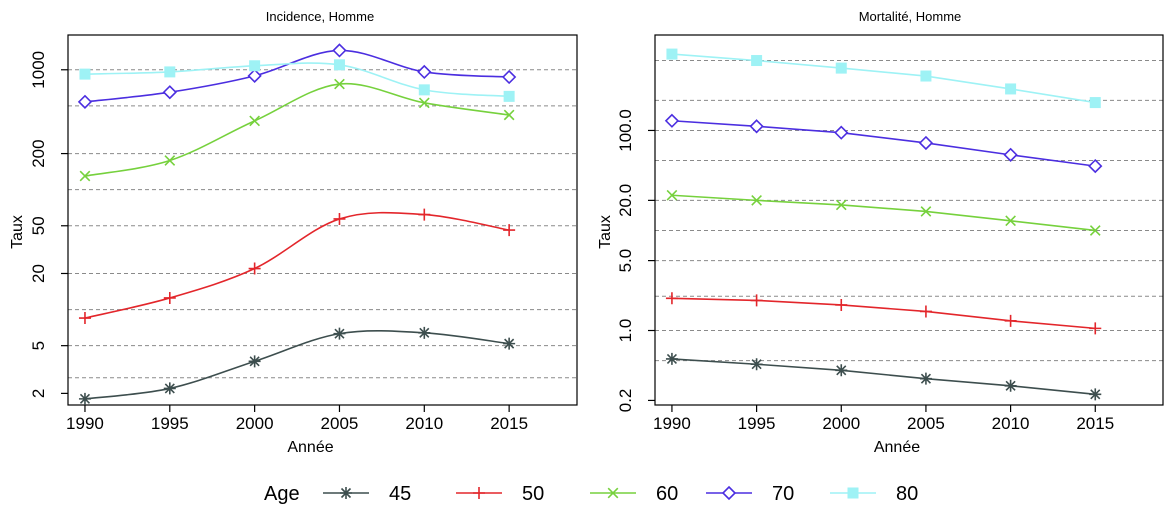 The width and height of the screenshot is (1167, 532). Describe the element at coordinates (282, 494) in the screenshot. I see `legend-title: Age` at that location.